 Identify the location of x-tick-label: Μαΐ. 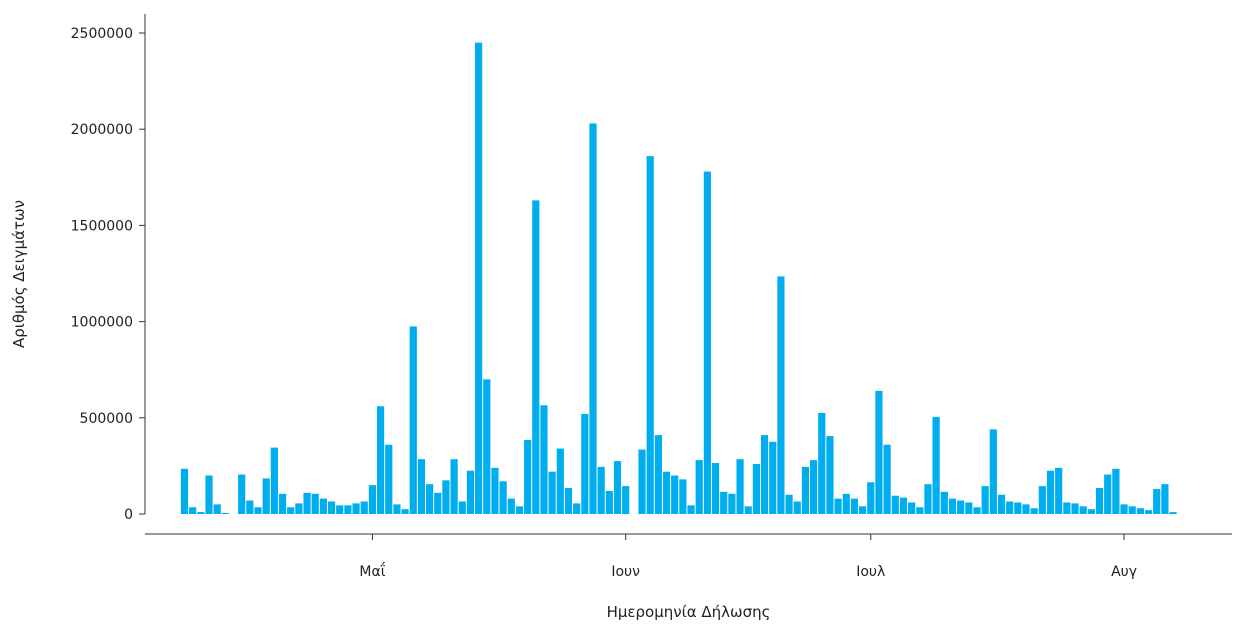
(372, 571).